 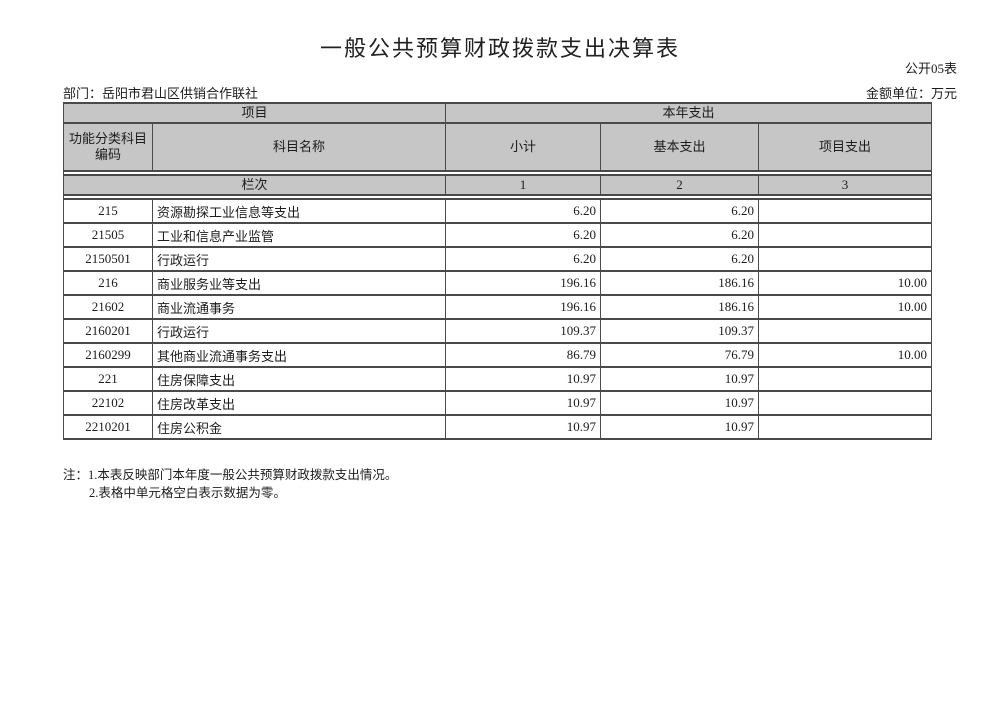 I want to click on table-row: 21505 工业和信息产业监管 6.20 6.20, so click(x=498, y=235).